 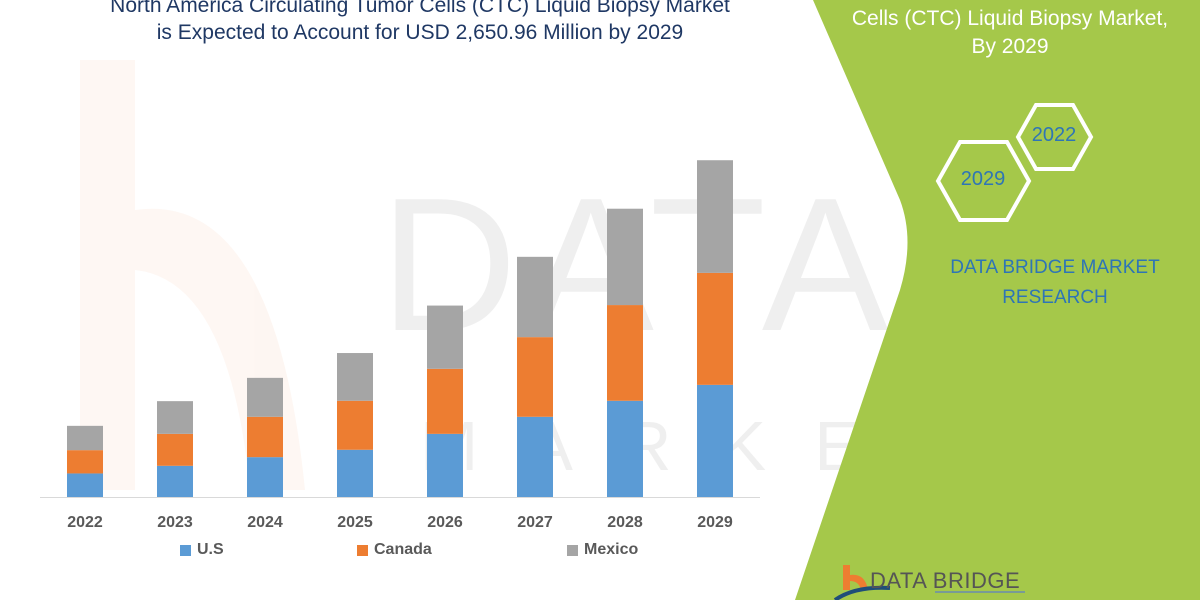 I want to click on legend-label: U.S, so click(x=210, y=549).